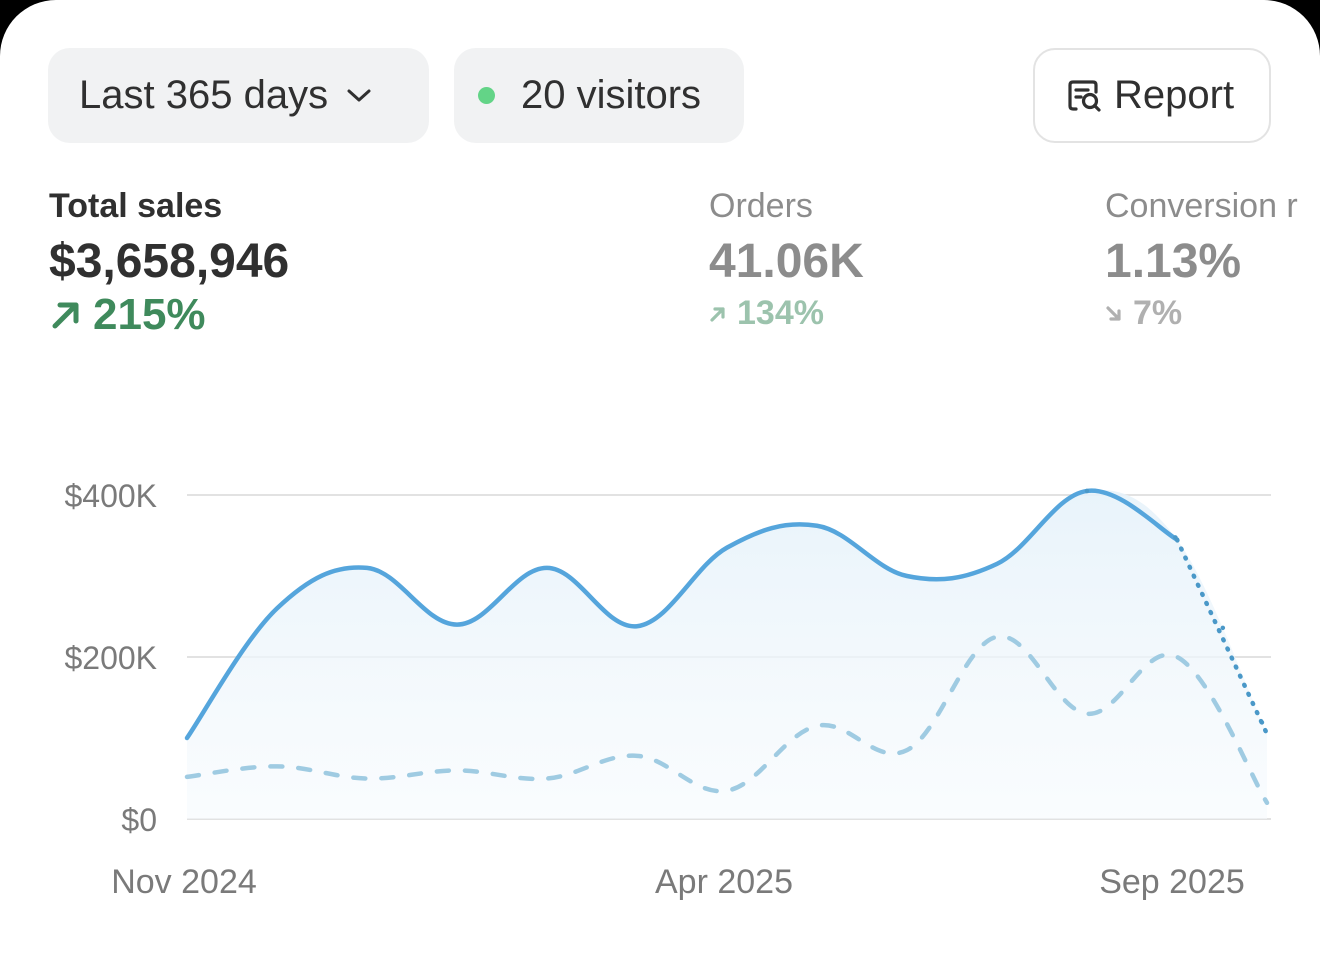 The image size is (1320, 960). Describe the element at coordinates (1173, 261) in the screenshot. I see `metric-value: 1.13%` at that location.